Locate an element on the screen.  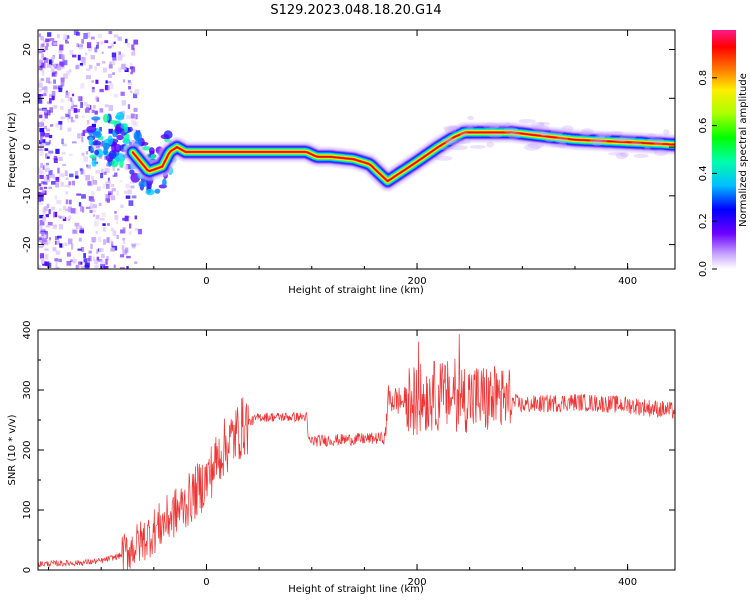
snr-x-tick-label: 200 is located at coordinates (416, 582).